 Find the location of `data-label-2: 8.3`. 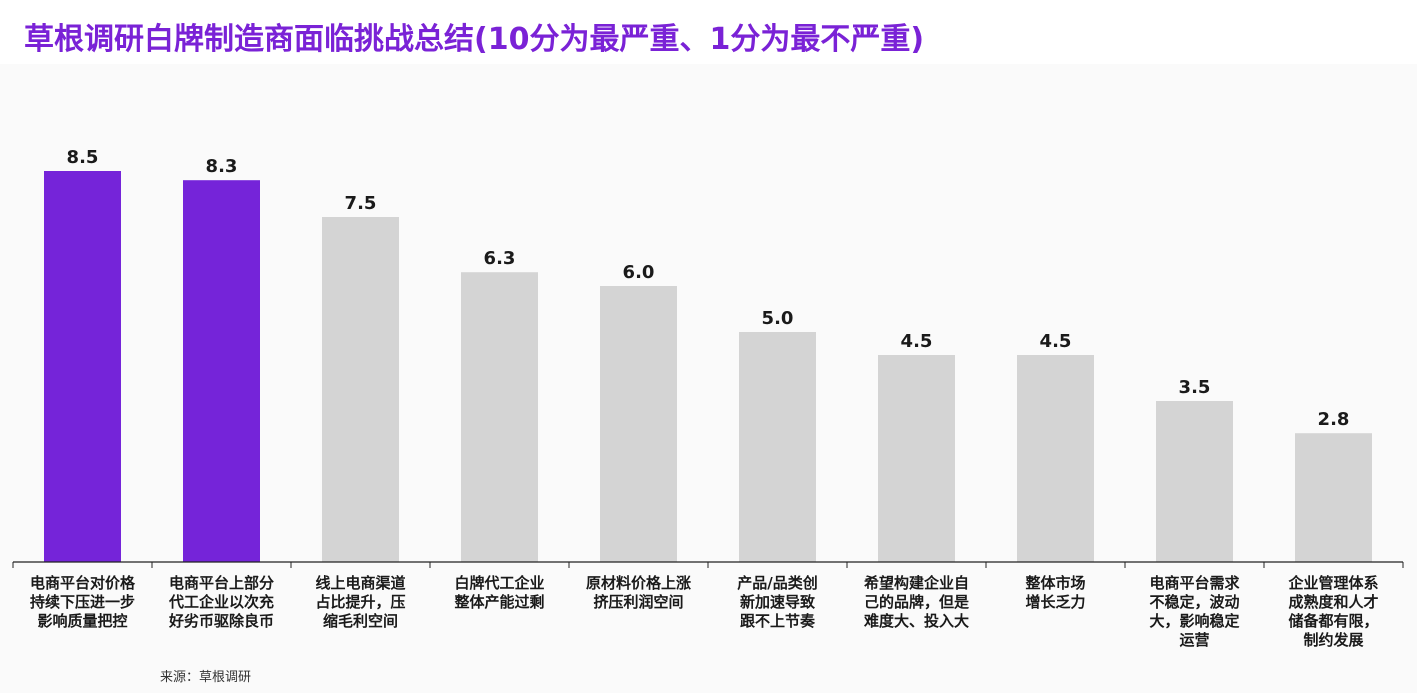

data-label-2: 8.3 is located at coordinates (222, 166).